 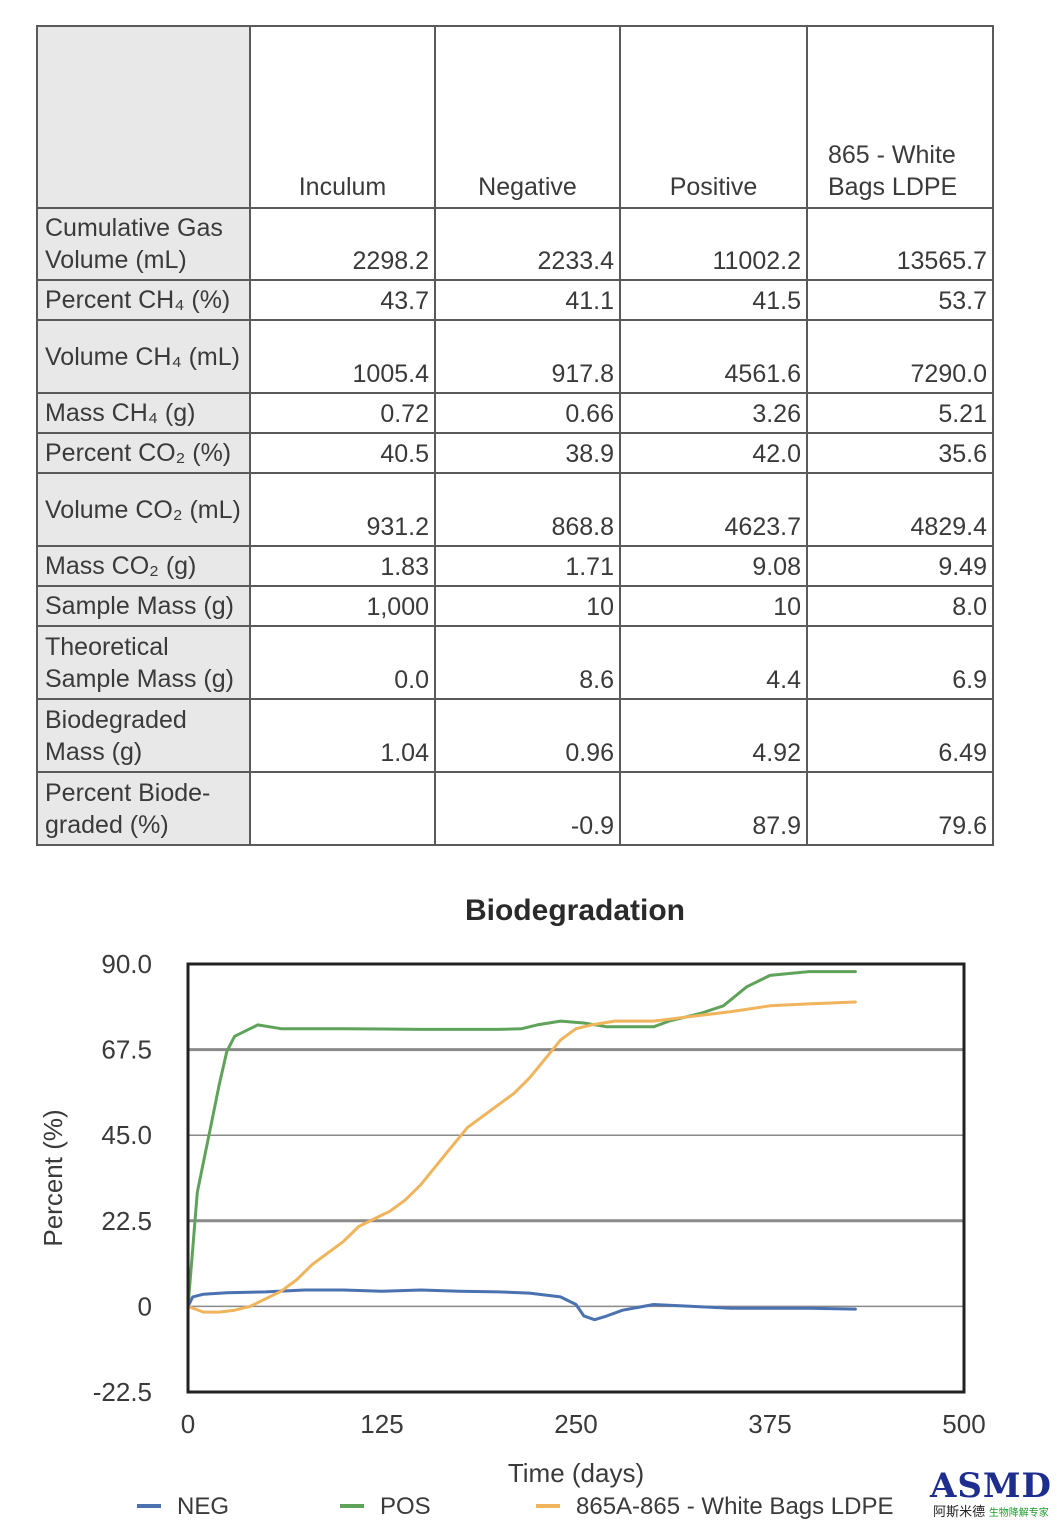 I want to click on series-line-865a-865-white-bags-ldpe, so click(x=521, y=1157).